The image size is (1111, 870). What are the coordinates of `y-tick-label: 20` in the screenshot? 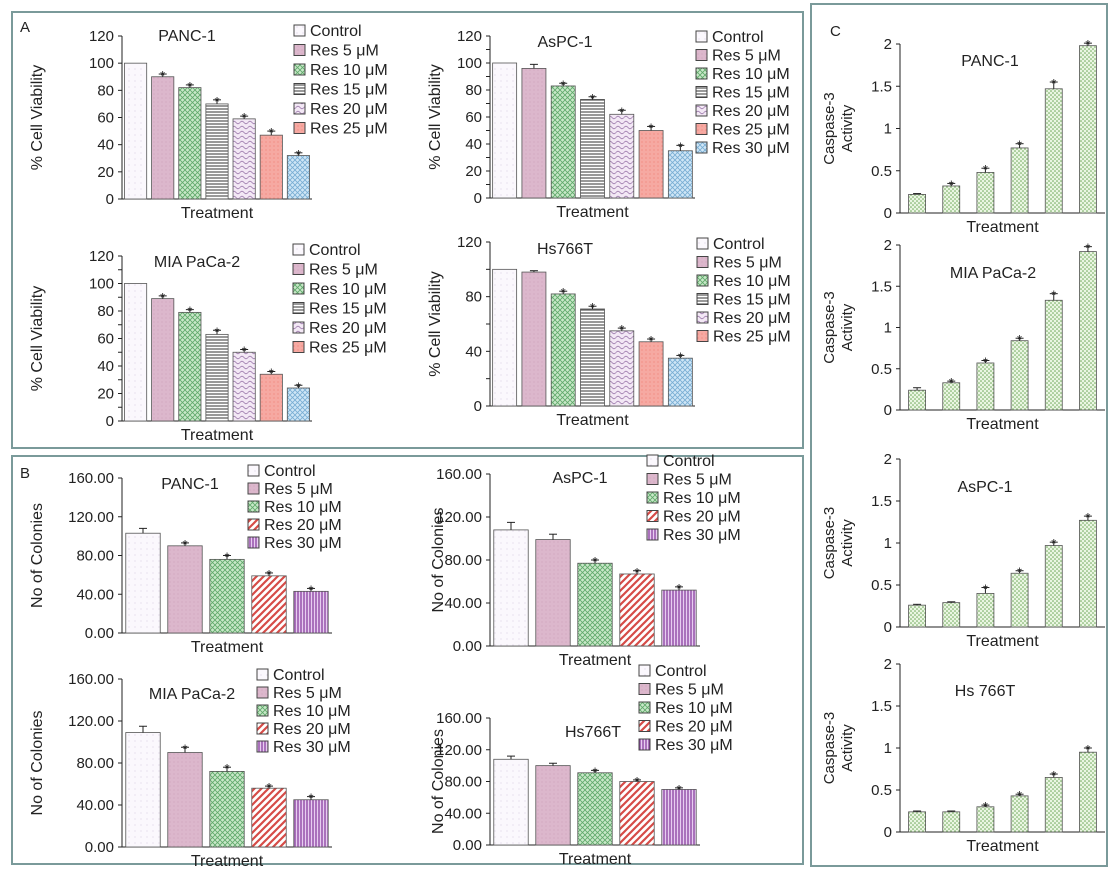 It's located at (105, 394).